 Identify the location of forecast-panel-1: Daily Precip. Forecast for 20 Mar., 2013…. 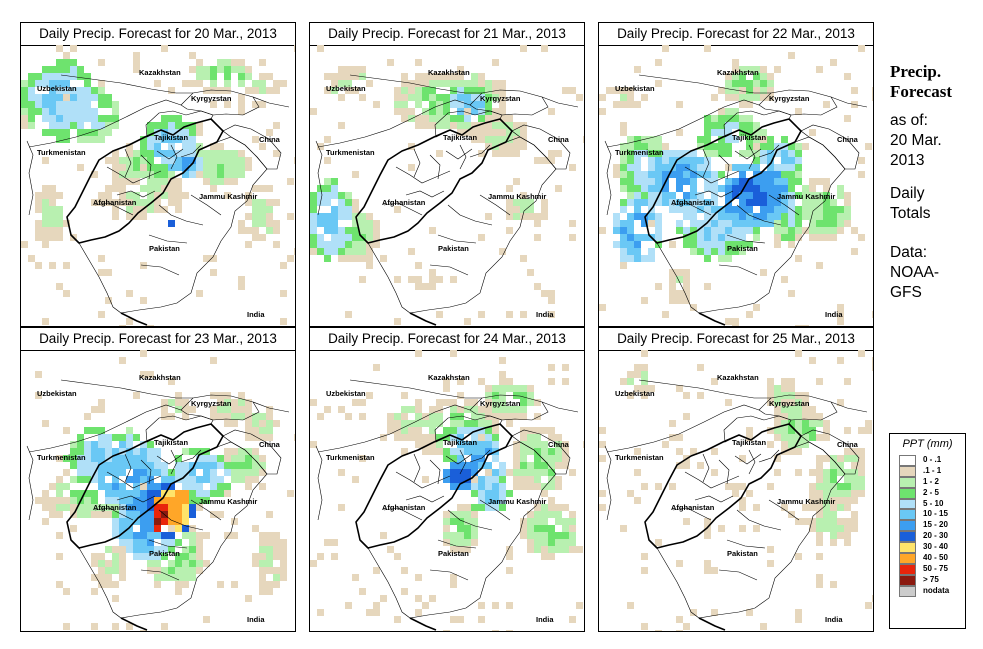
(158, 174).